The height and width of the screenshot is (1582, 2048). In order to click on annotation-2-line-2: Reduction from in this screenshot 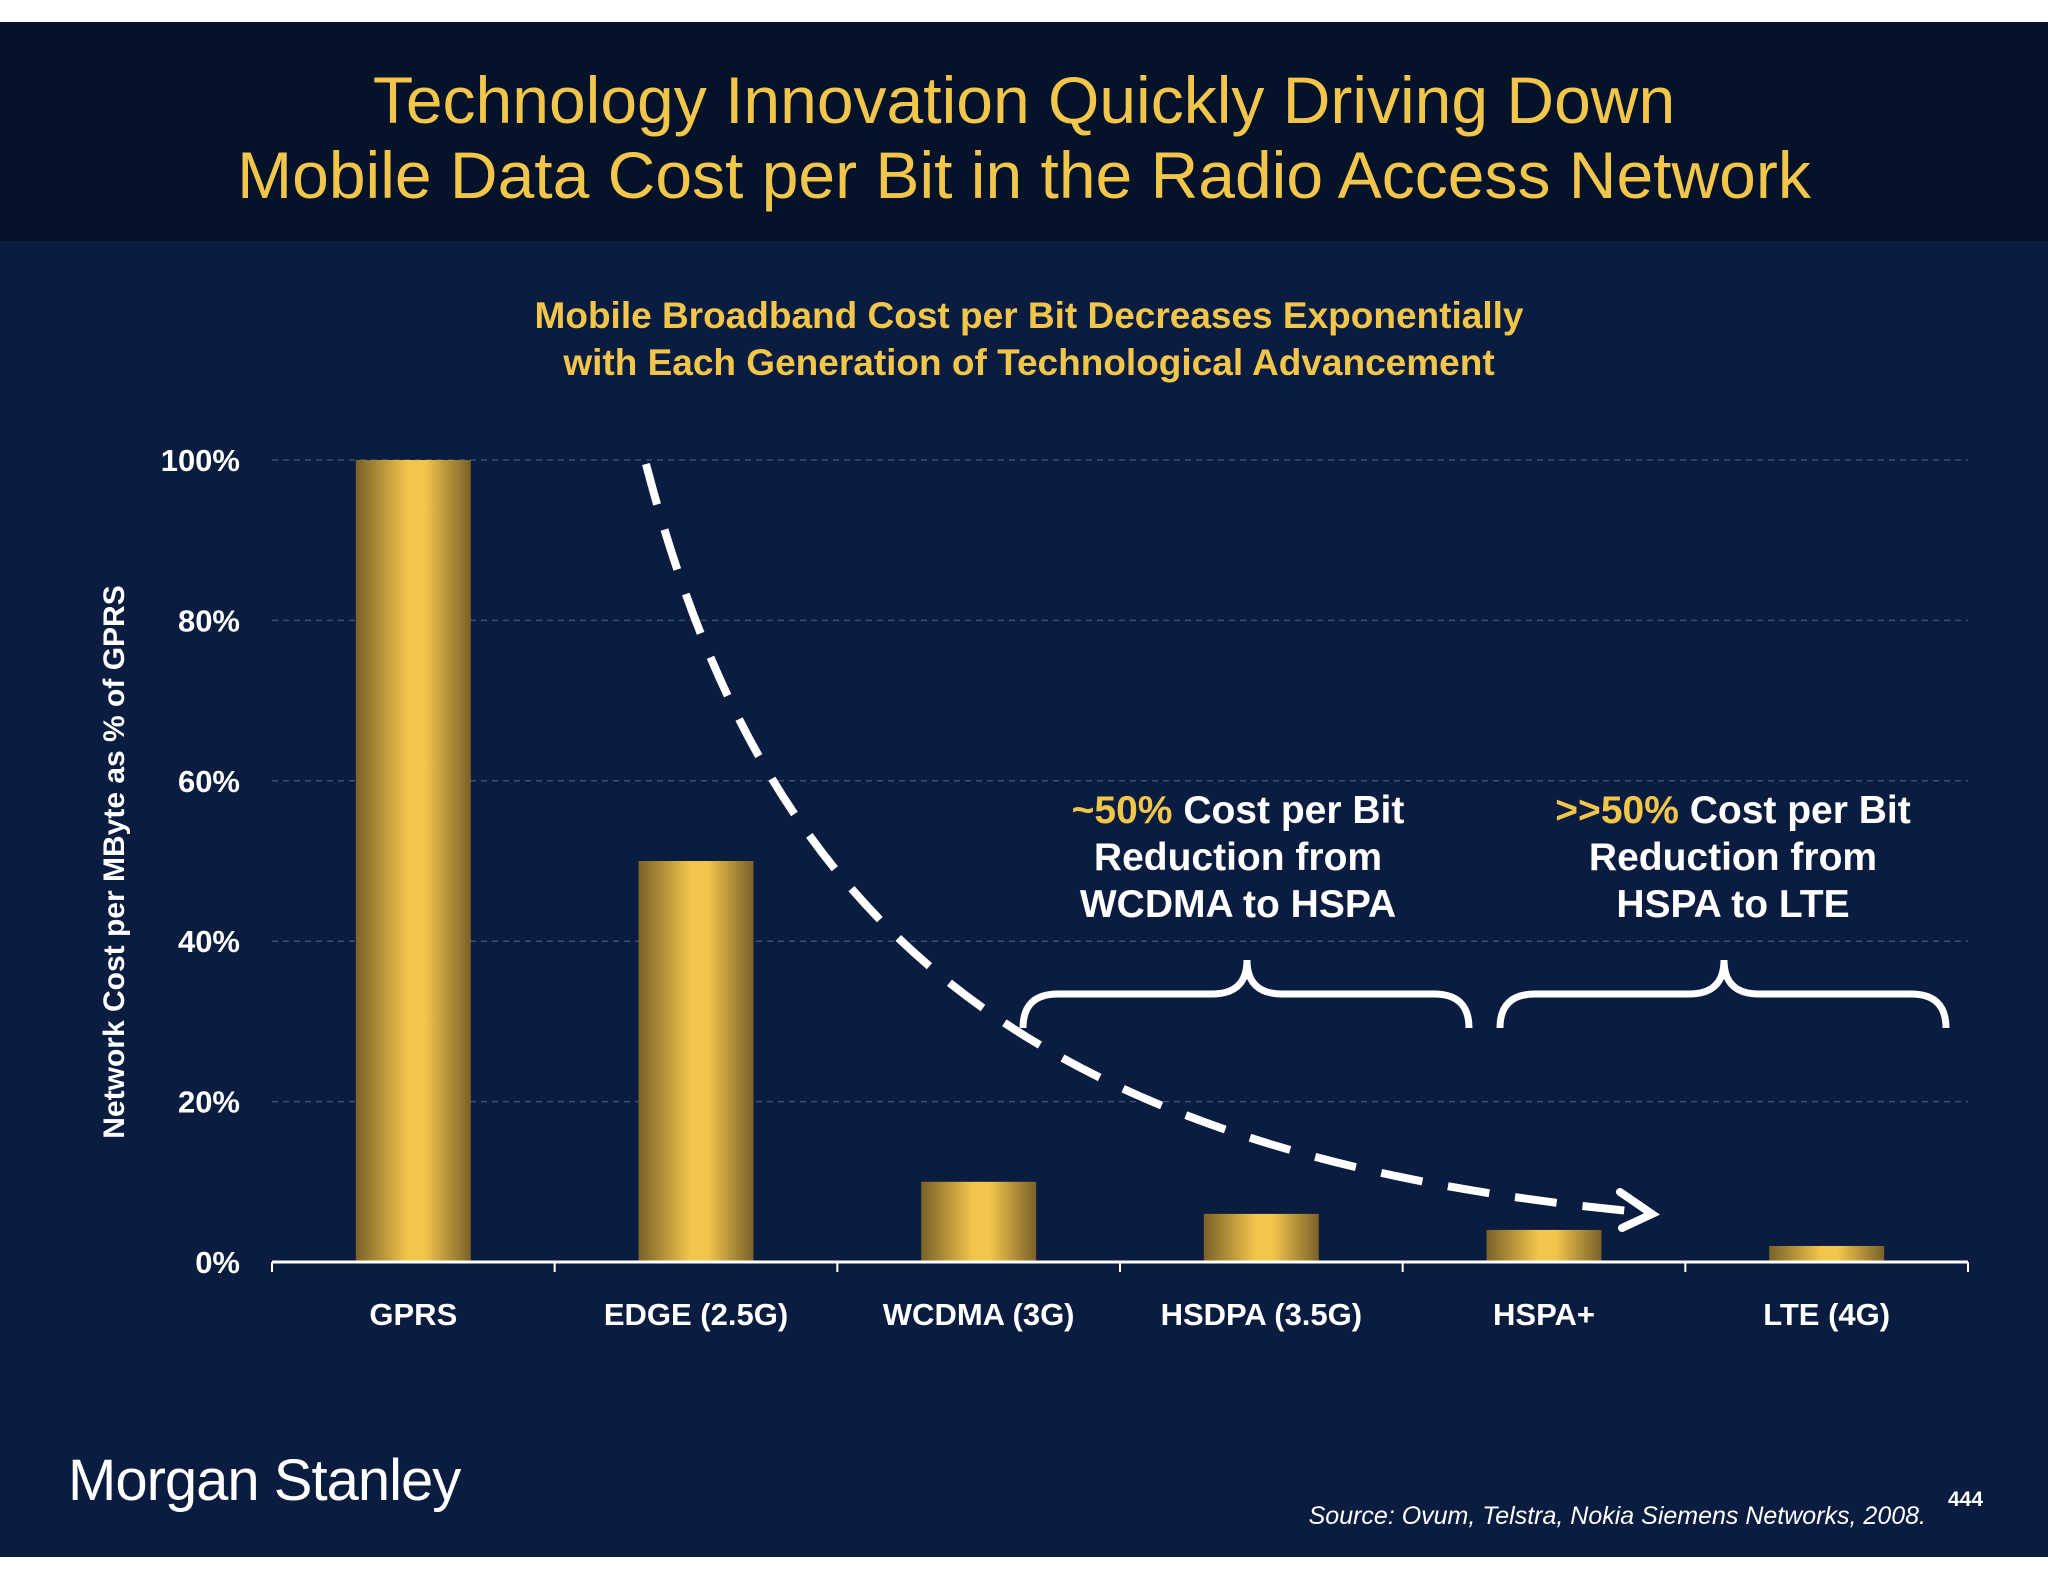, I will do `click(1733, 857)`.